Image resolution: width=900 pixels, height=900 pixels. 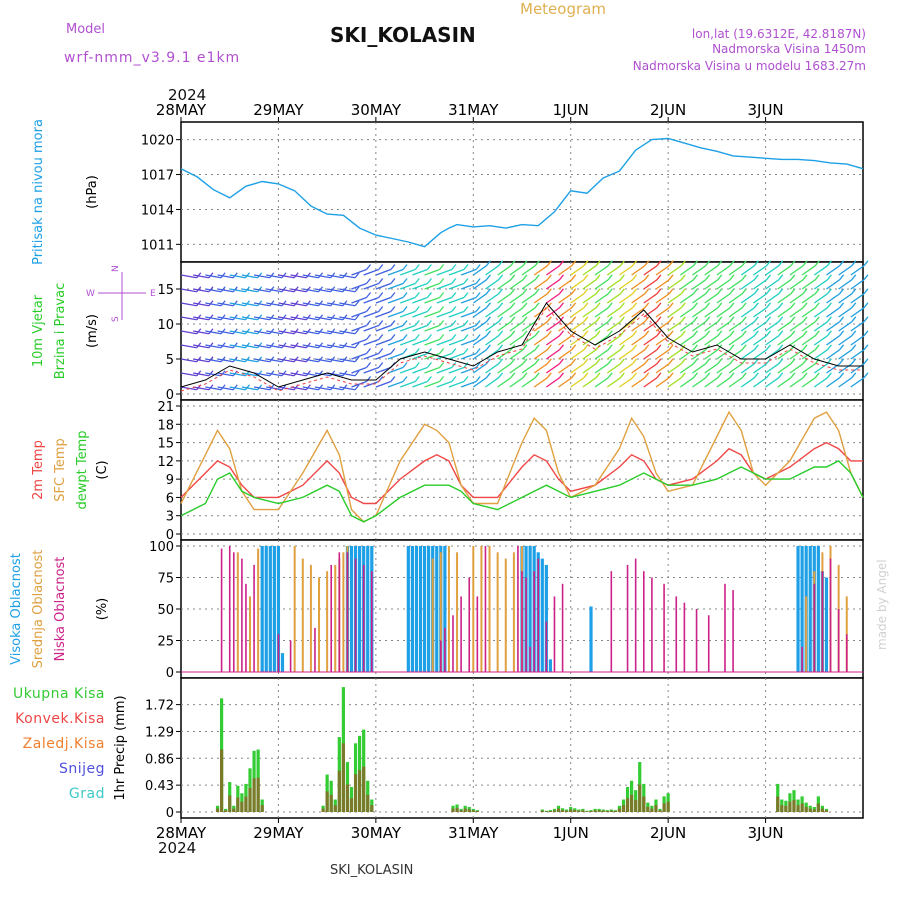 I want to click on x-tick-label-bottom: 3JUN, so click(x=765, y=833).